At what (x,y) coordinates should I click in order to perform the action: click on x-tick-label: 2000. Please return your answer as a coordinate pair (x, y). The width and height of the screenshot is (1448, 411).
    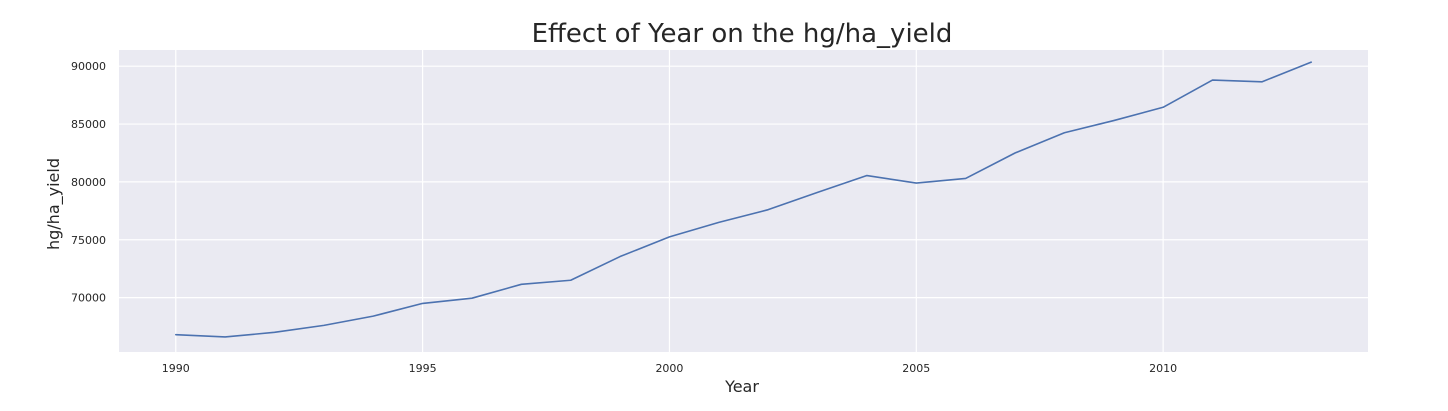
    Looking at the image, I should click on (669, 368).